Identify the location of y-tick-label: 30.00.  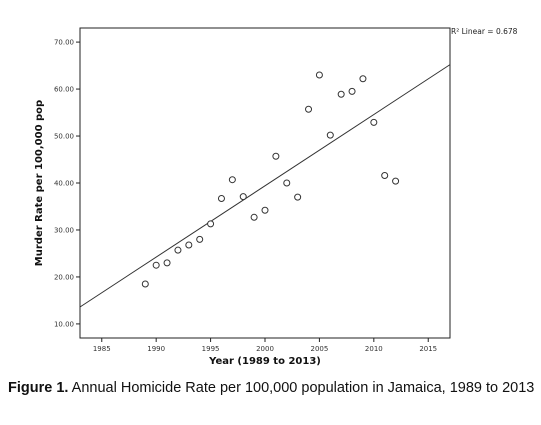
(64, 230).